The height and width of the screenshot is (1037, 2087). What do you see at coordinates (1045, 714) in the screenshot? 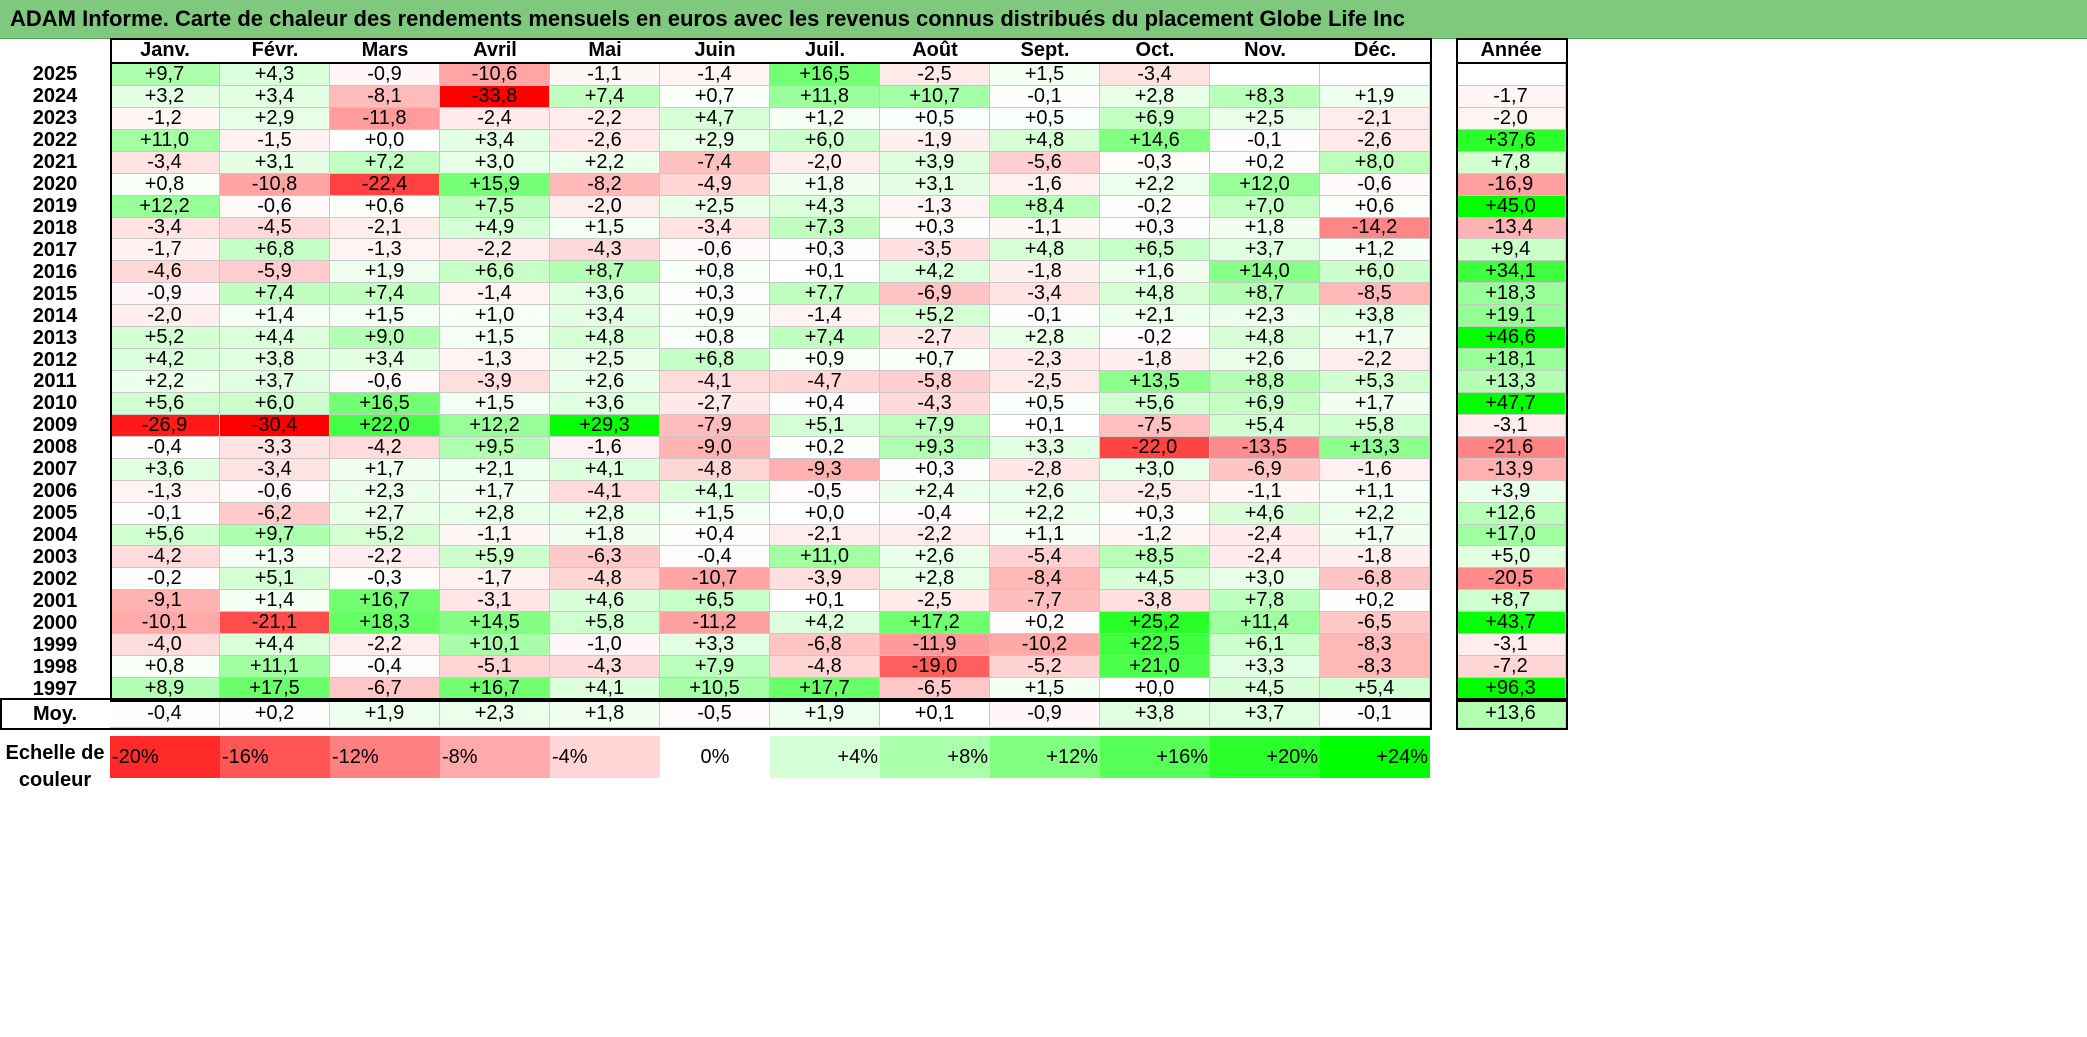
I see `average-cell: -0,9` at bounding box center [1045, 714].